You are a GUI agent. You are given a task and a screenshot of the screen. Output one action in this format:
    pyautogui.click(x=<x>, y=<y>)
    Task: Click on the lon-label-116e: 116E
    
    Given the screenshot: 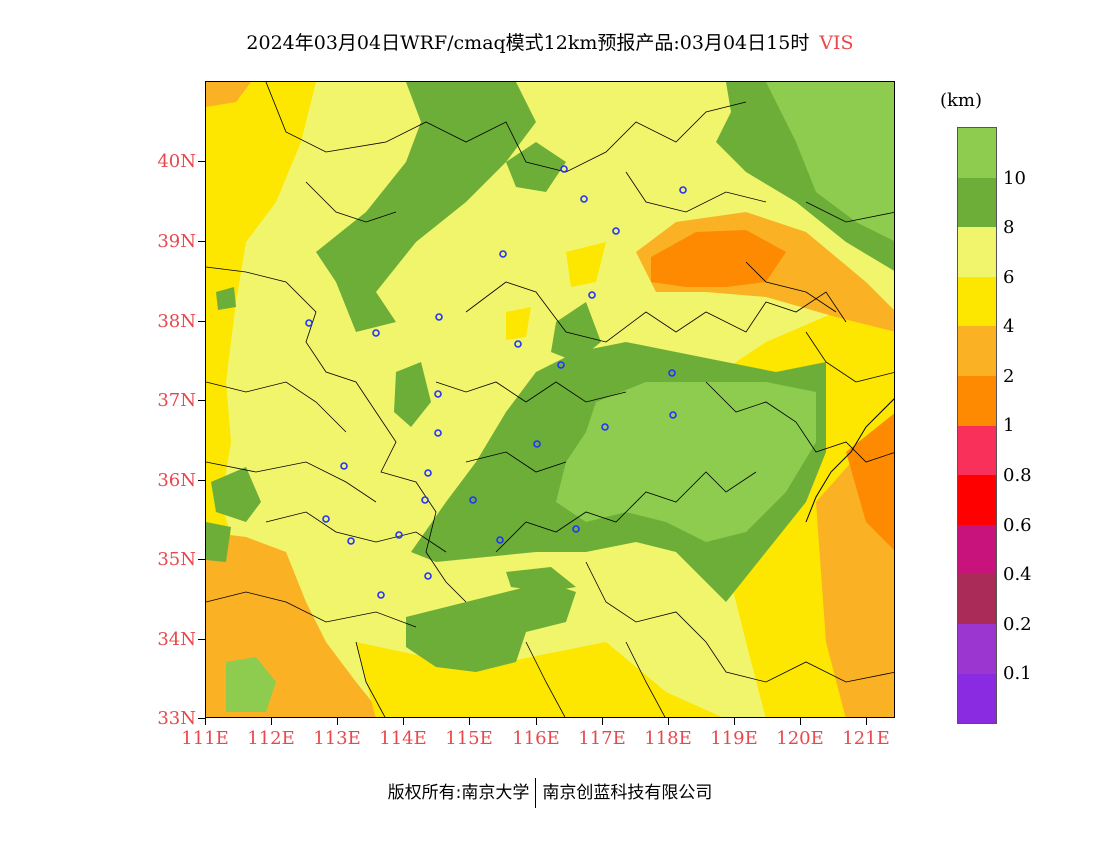 What is the action you would take?
    pyautogui.click(x=536, y=738)
    